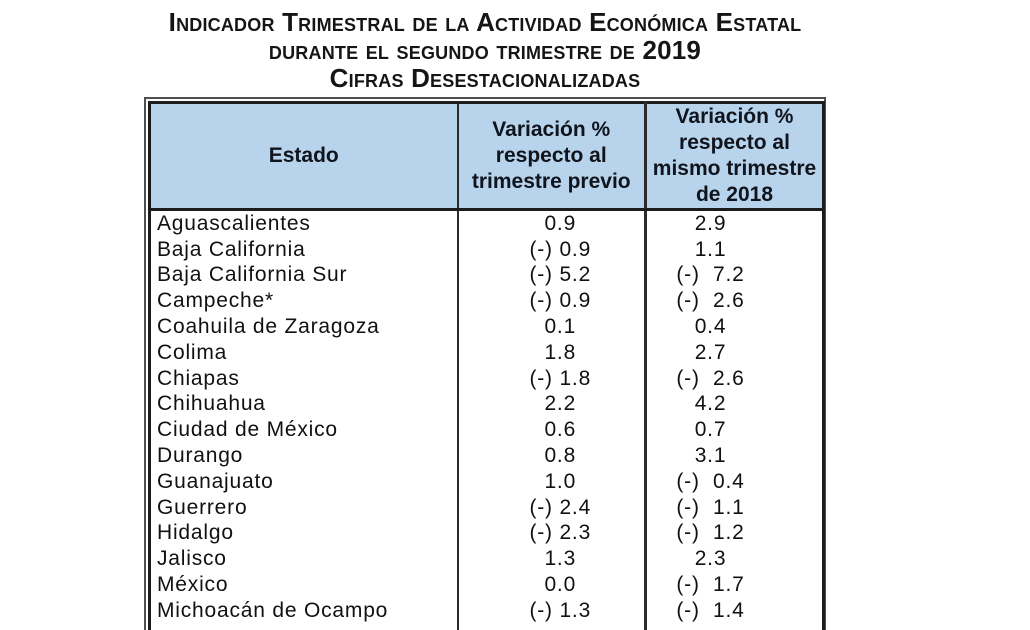 This screenshot has width=1030, height=630. Describe the element at coordinates (551, 327) in the screenshot. I see `var-trimestre-previo-cell: 0.1` at that location.